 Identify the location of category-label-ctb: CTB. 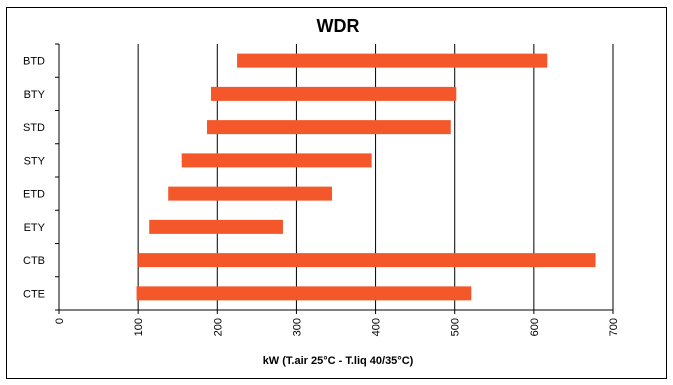
(34, 261).